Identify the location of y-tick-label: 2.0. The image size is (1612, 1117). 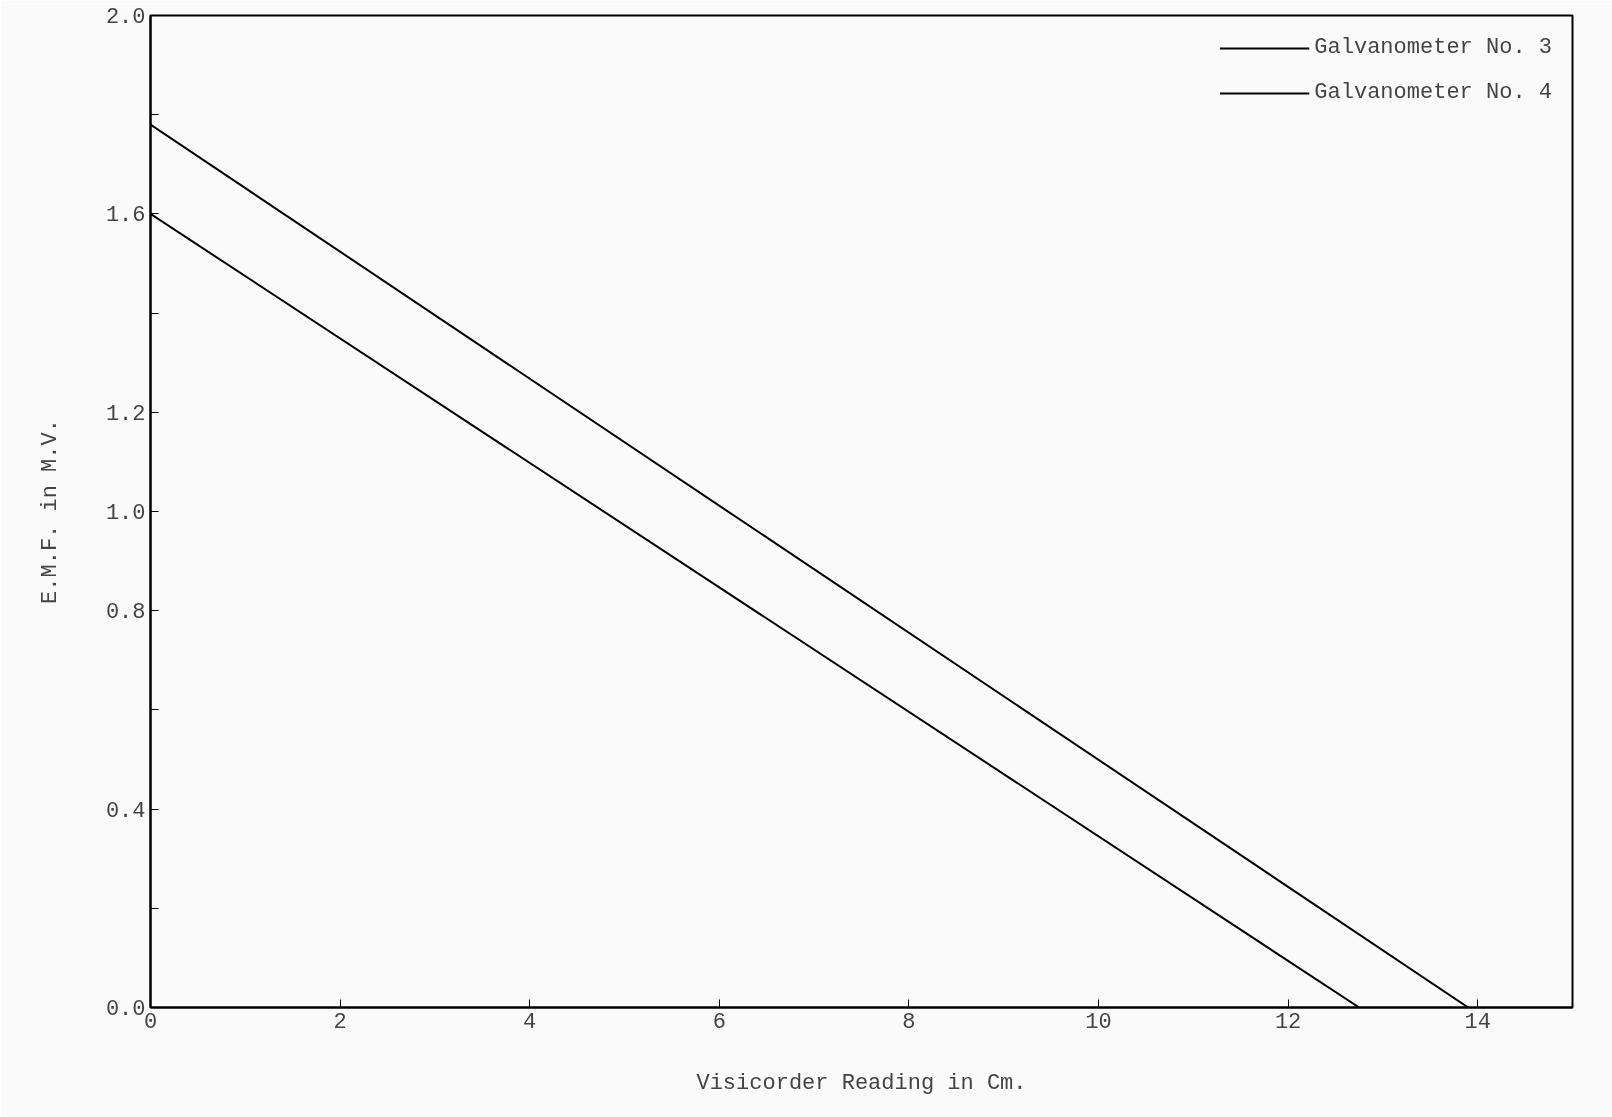
(125, 17).